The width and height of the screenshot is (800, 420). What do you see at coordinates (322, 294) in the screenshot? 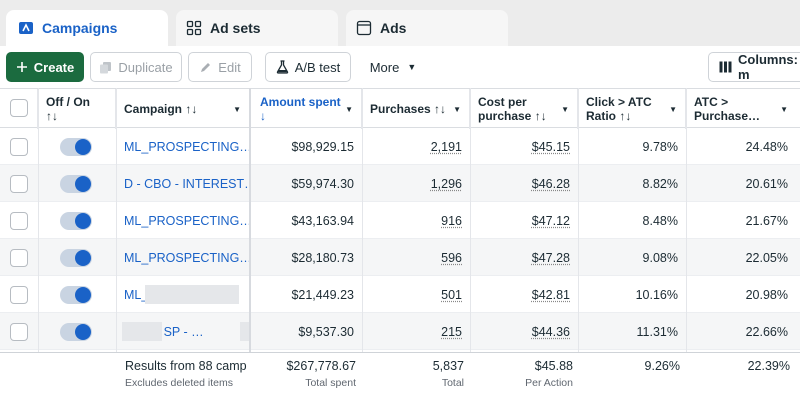
I see `amount-spent-value: $21,449.23` at bounding box center [322, 294].